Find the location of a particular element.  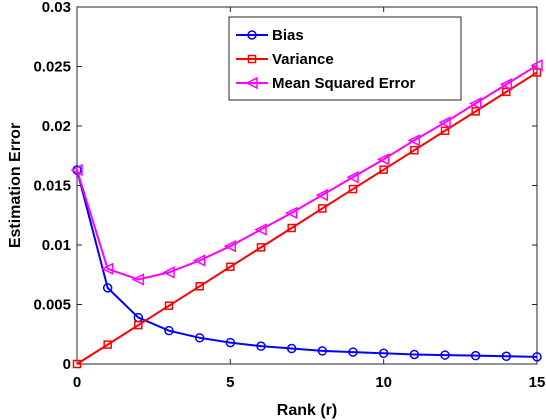

x-tick-label: 10 is located at coordinates (383, 382).